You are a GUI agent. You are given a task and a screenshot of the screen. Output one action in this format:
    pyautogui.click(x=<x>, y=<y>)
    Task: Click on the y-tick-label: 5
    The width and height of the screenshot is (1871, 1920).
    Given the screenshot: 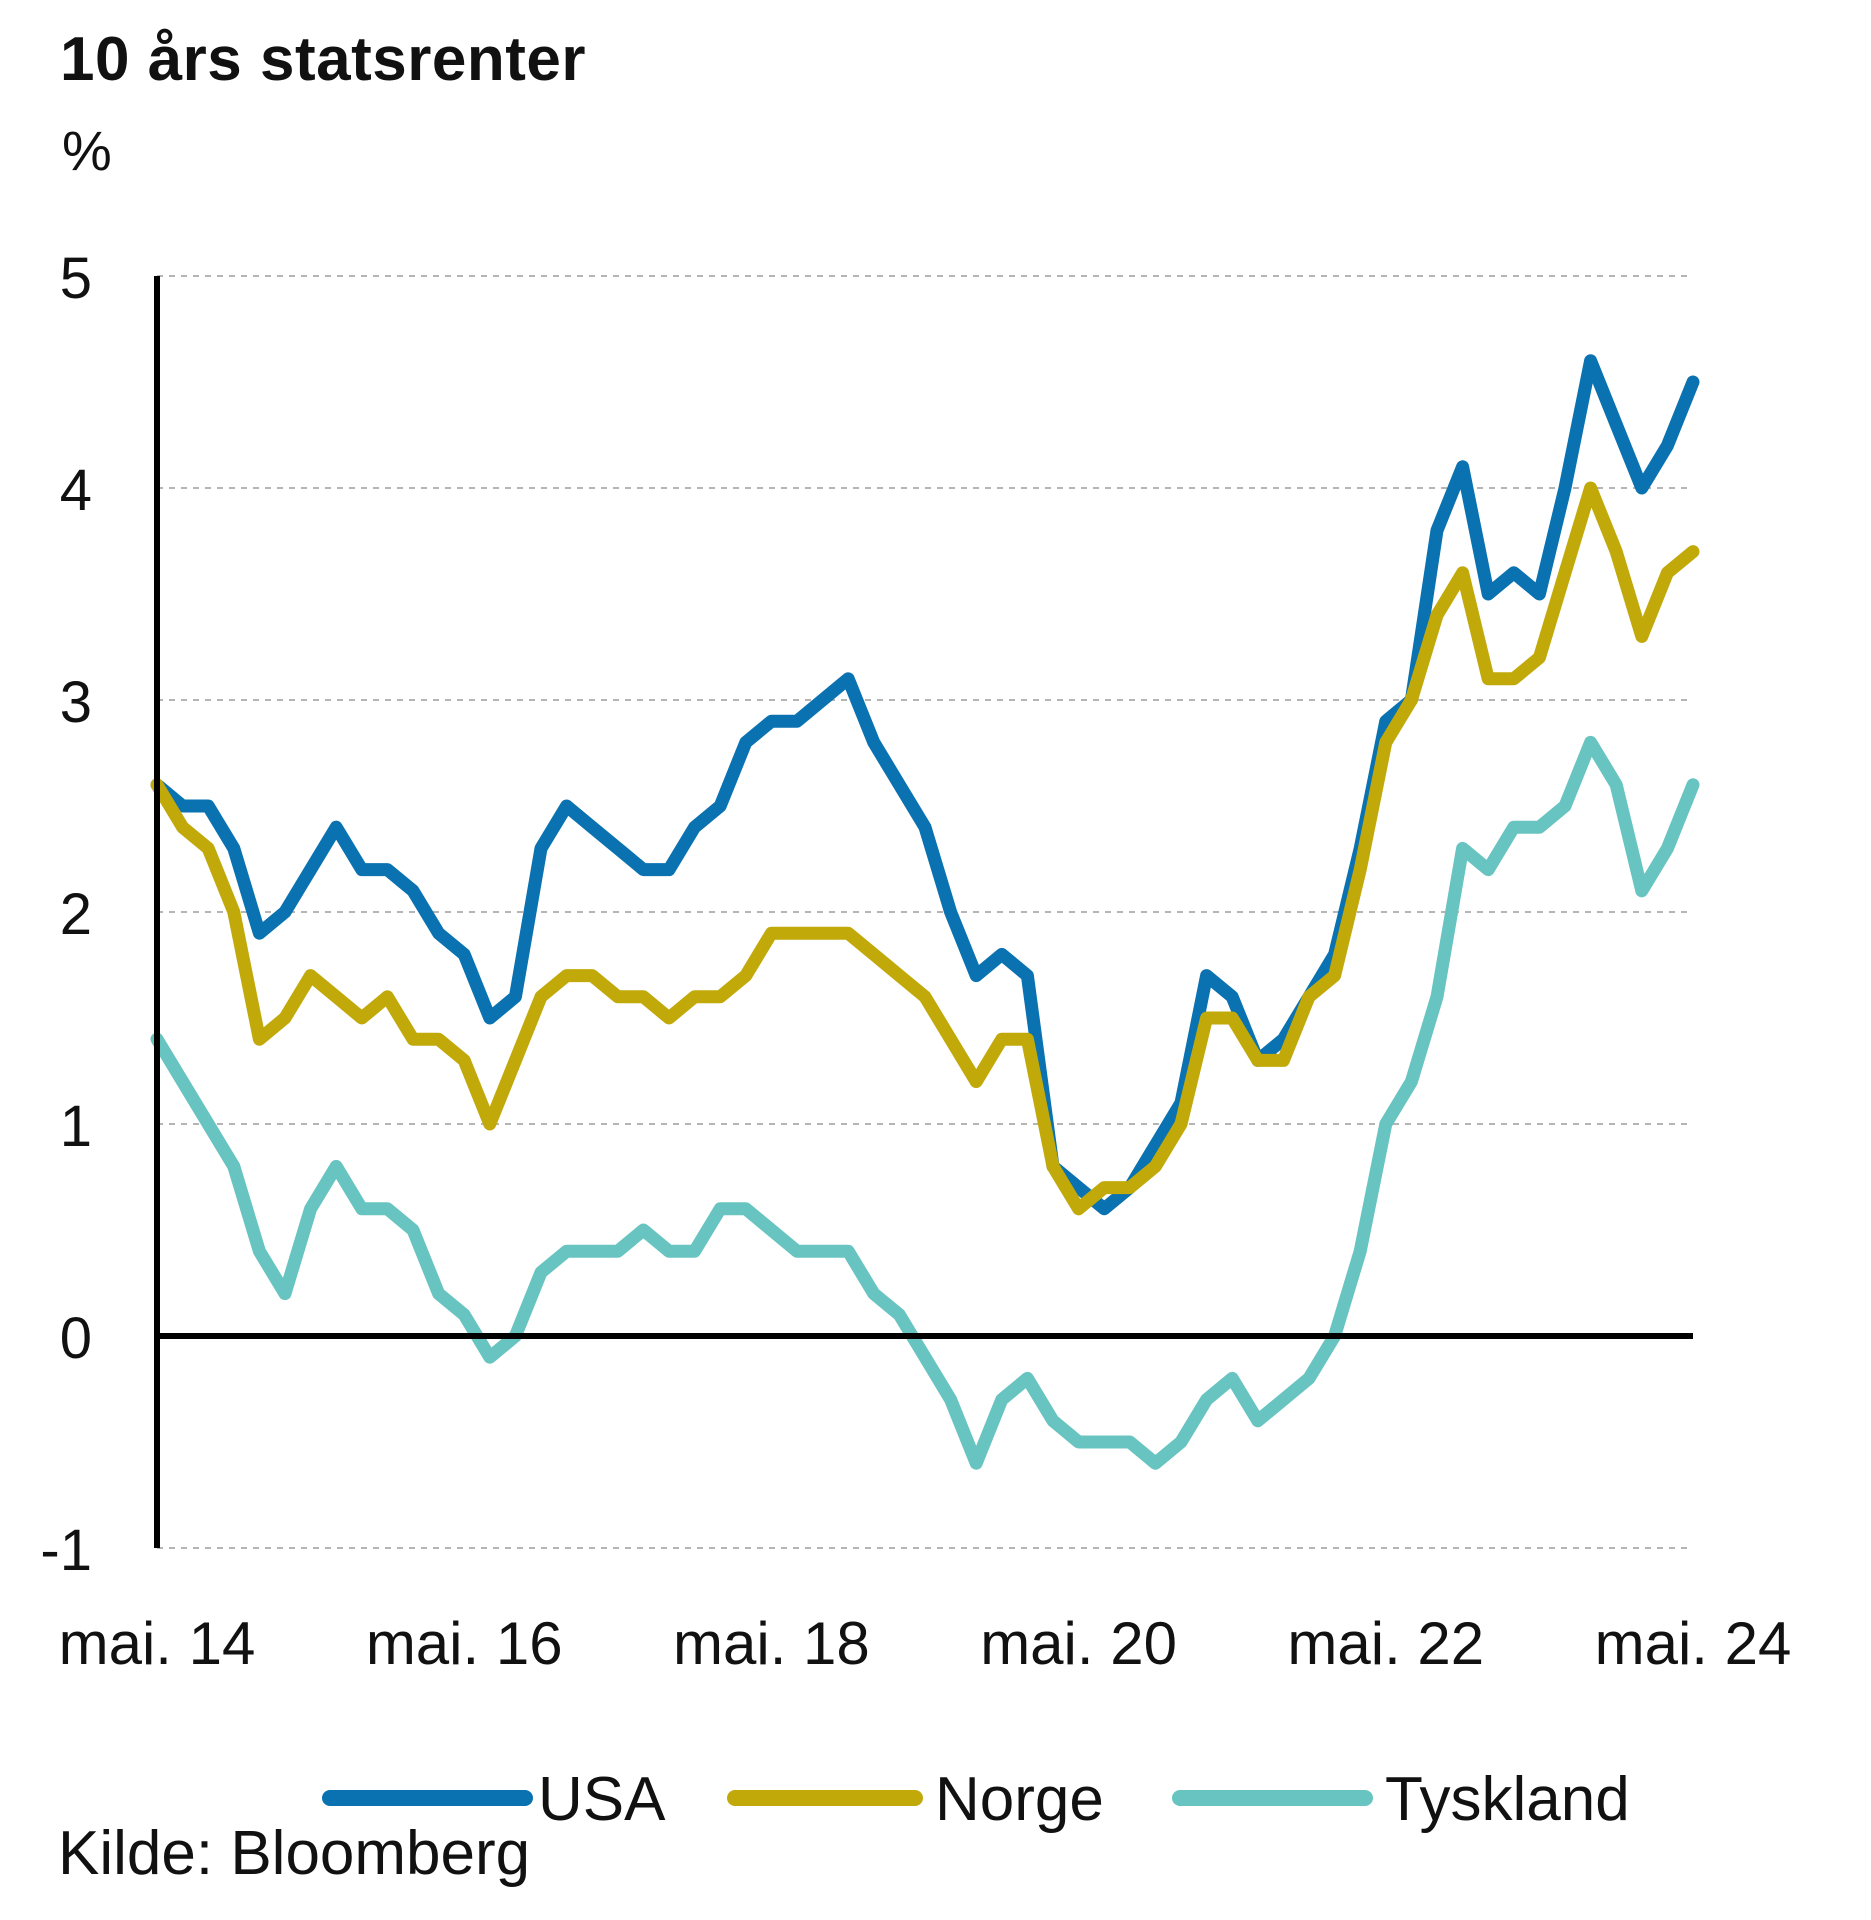 What is the action you would take?
    pyautogui.click(x=76, y=278)
    